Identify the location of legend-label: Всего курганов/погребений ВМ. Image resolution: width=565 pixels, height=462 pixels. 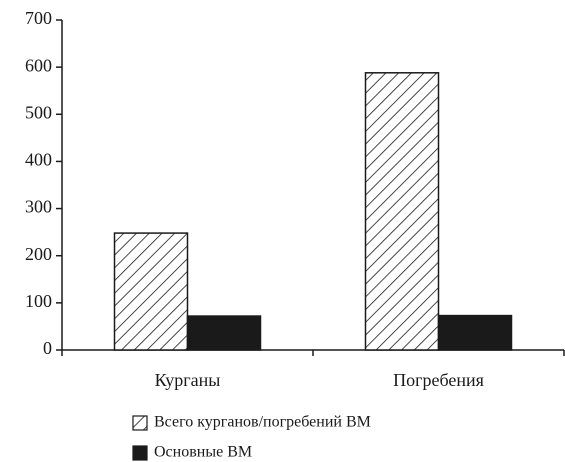
(262, 422).